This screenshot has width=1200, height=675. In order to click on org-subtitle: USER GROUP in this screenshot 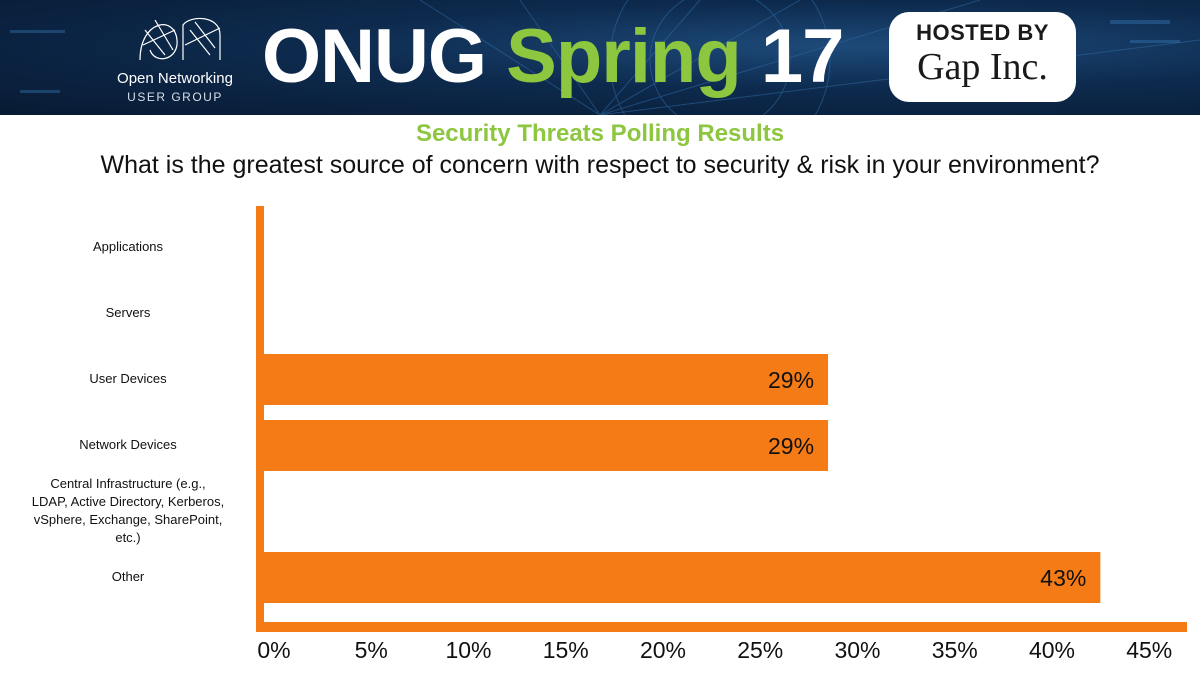, I will do `click(175, 97)`.